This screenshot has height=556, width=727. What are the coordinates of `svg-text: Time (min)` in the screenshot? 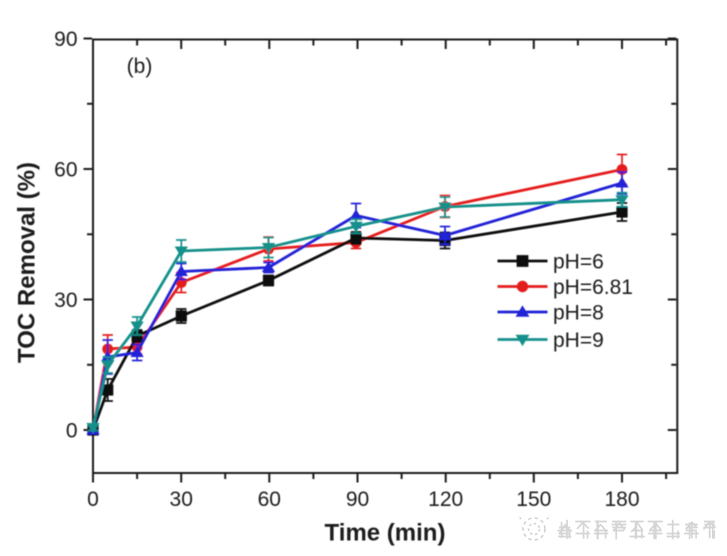 It's located at (385, 533).